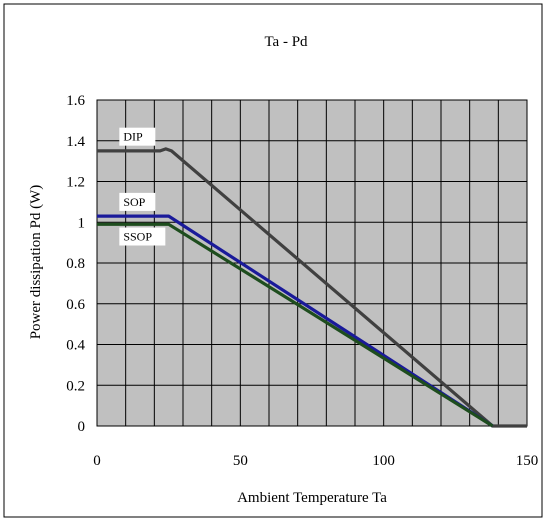 This screenshot has height=528, width=547. I want to click on chart-title: Ta - Pd, so click(286, 42).